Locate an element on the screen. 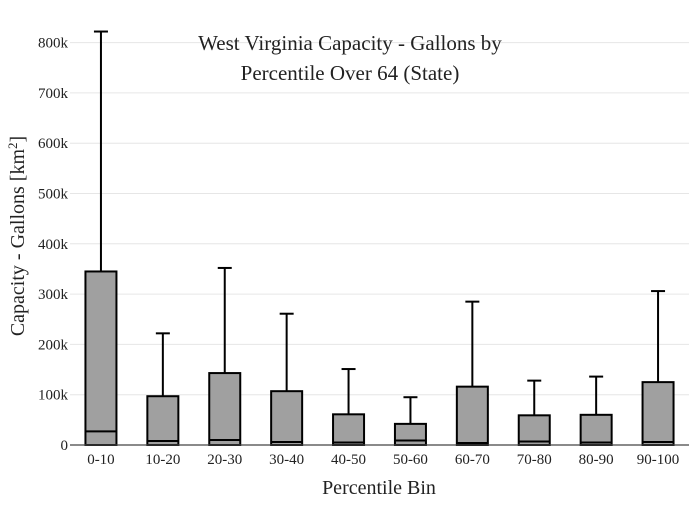 The height and width of the screenshot is (505, 700). y-tick-label: 700k is located at coordinates (53, 94).